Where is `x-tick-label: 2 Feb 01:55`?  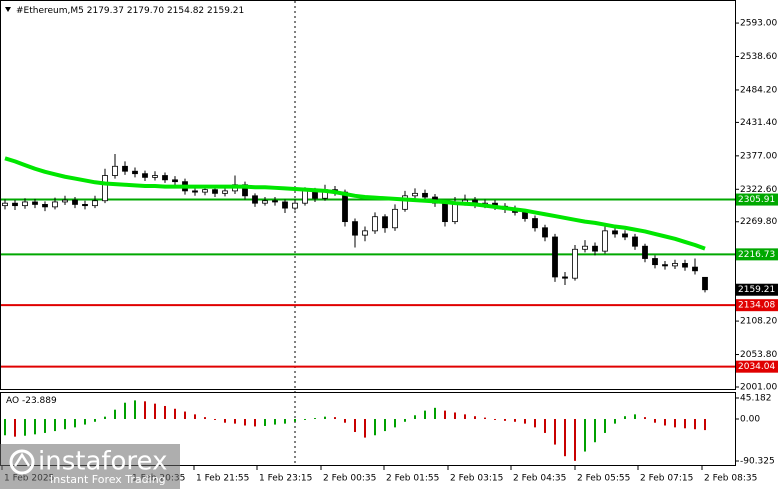 x-tick-label: 2 Feb 01:55 is located at coordinates (412, 479).